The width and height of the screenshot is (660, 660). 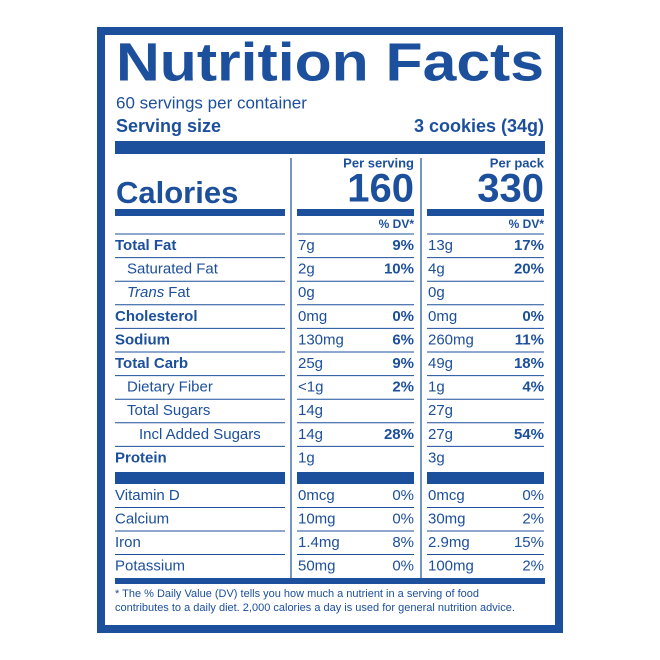 What do you see at coordinates (529, 434) in the screenshot?
I see `daily-value: 54%` at bounding box center [529, 434].